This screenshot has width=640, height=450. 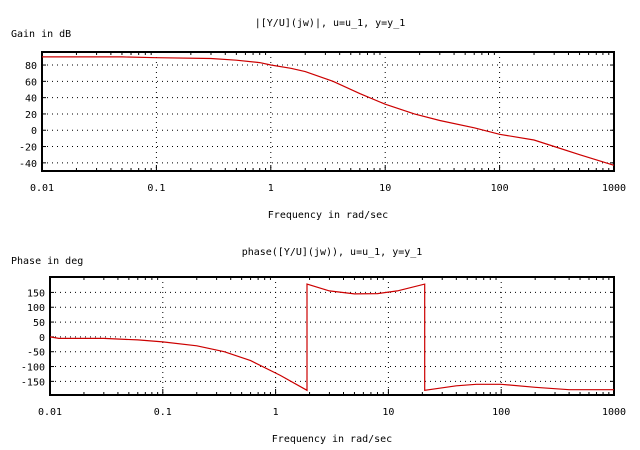 What do you see at coordinates (332, 439) in the screenshot?
I see `phase-xlabel: Frequency in rad/sec` at bounding box center [332, 439].